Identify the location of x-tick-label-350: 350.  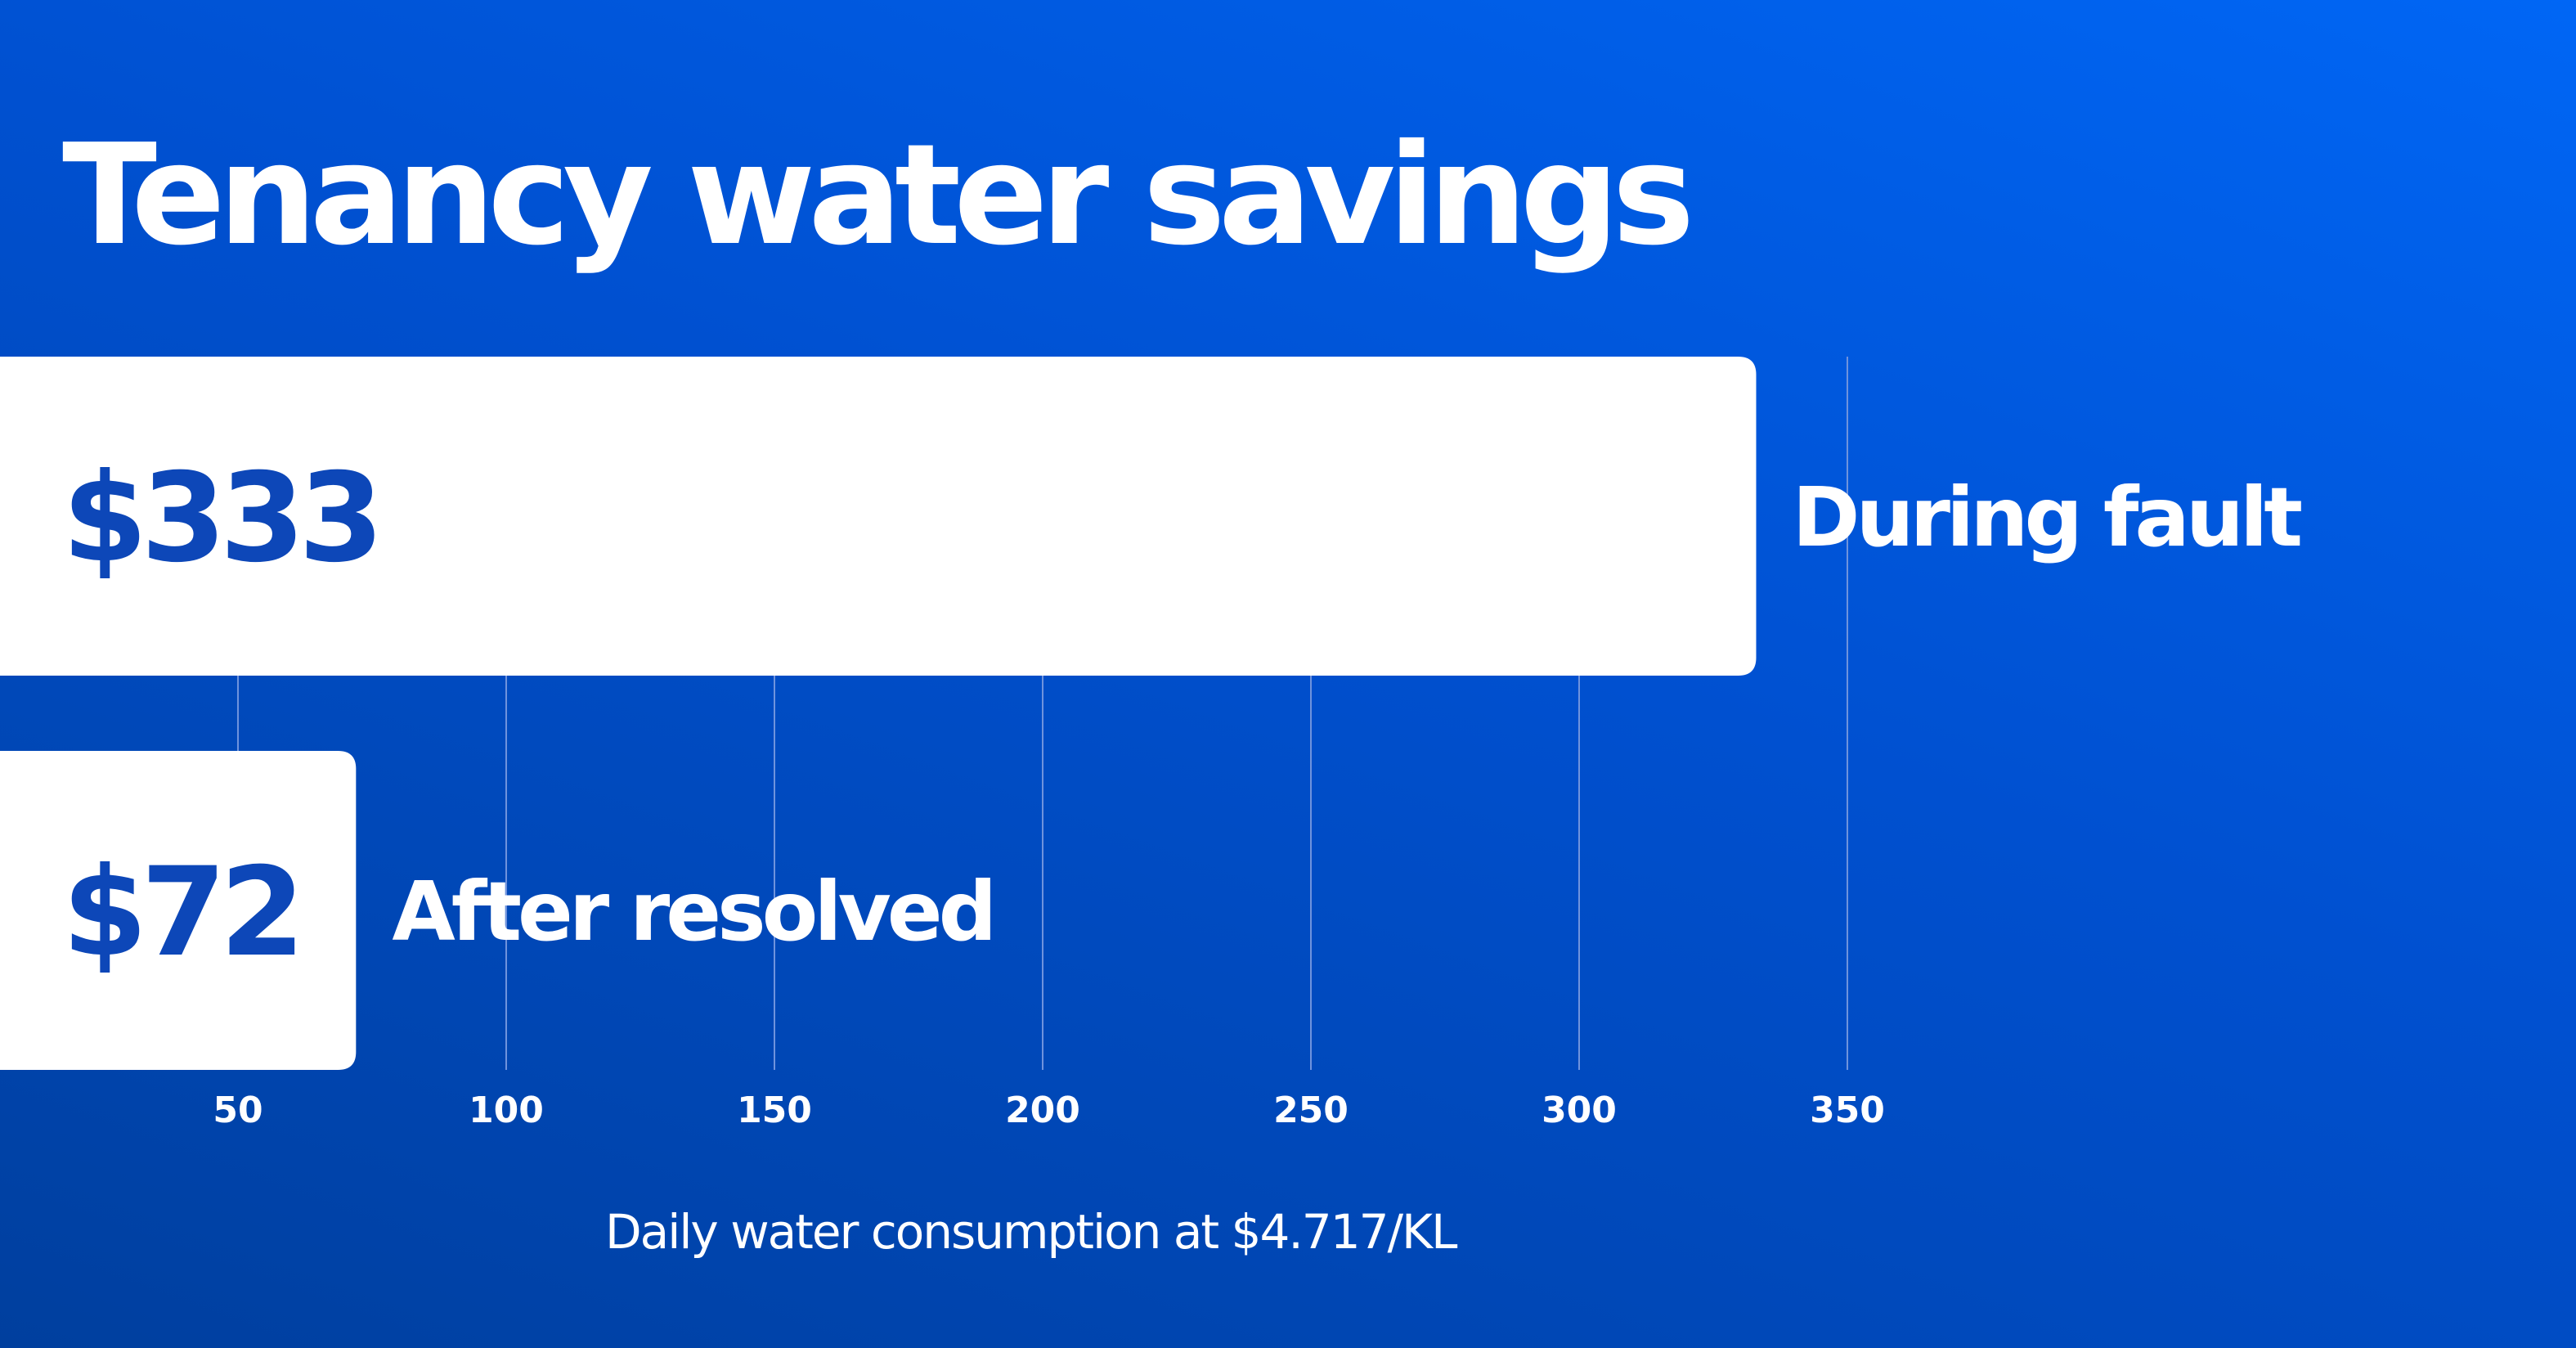
(1848, 1110).